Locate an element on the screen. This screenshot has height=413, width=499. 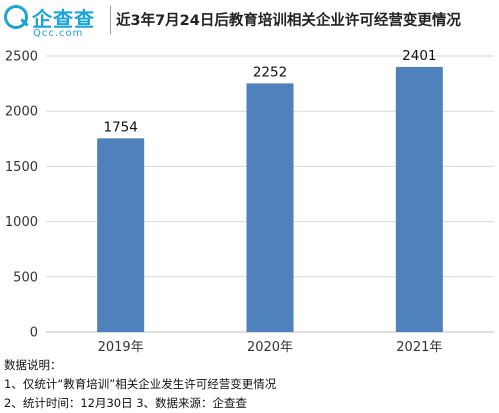
x-tick-label: 2019年 is located at coordinates (121, 347).